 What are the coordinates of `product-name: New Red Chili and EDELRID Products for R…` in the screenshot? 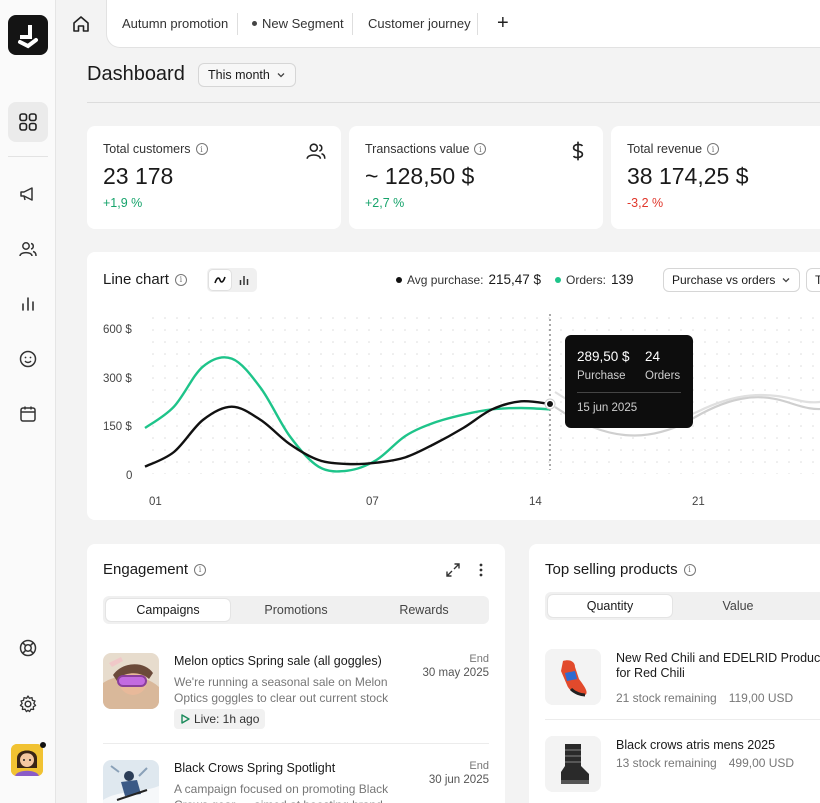 It's located at (718, 665).